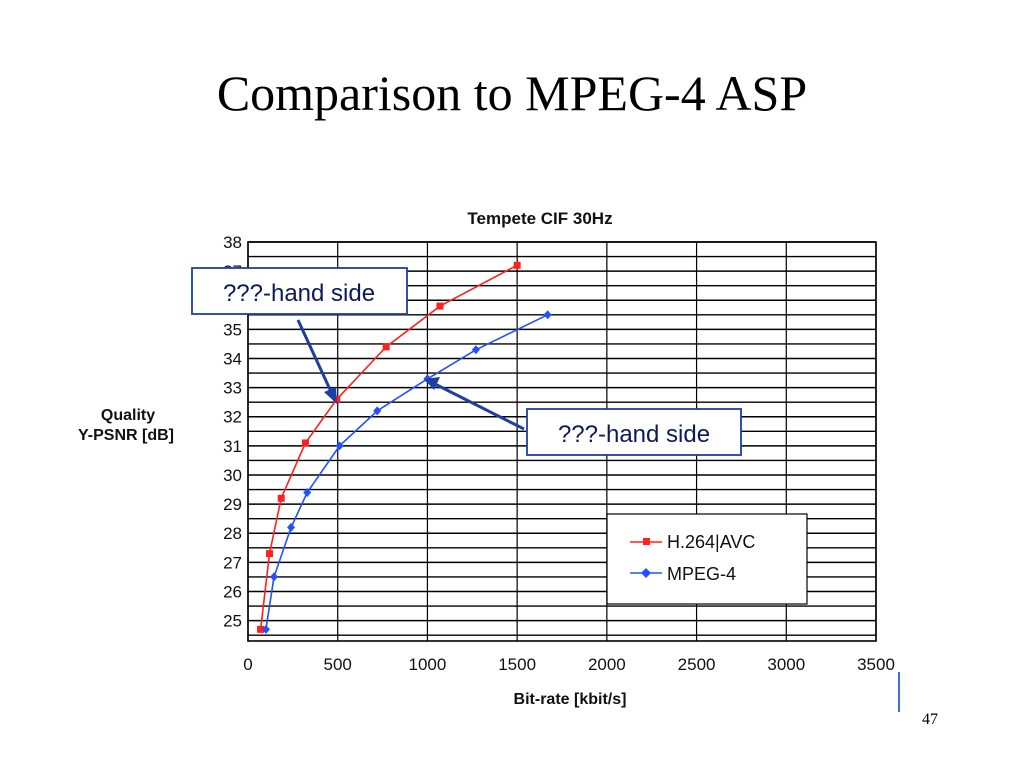 The image size is (1024, 768). I want to click on annotation-left: ???-hand side, so click(299, 335).